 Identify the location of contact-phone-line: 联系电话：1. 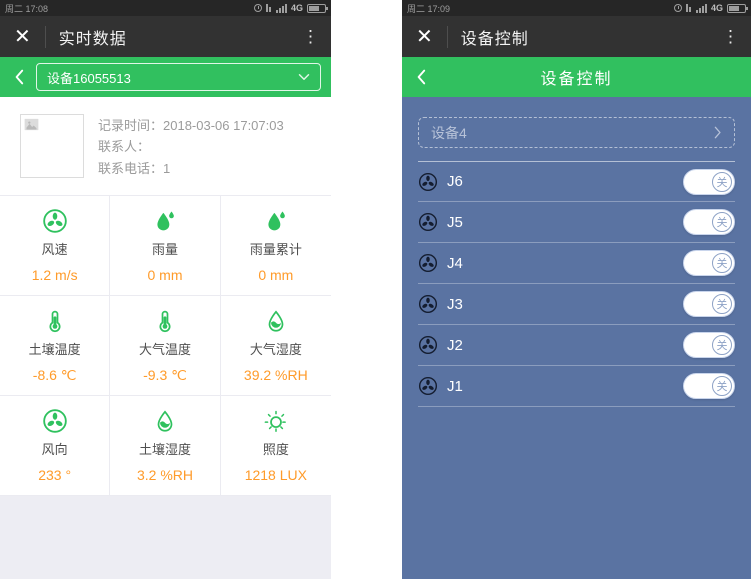
(134, 168).